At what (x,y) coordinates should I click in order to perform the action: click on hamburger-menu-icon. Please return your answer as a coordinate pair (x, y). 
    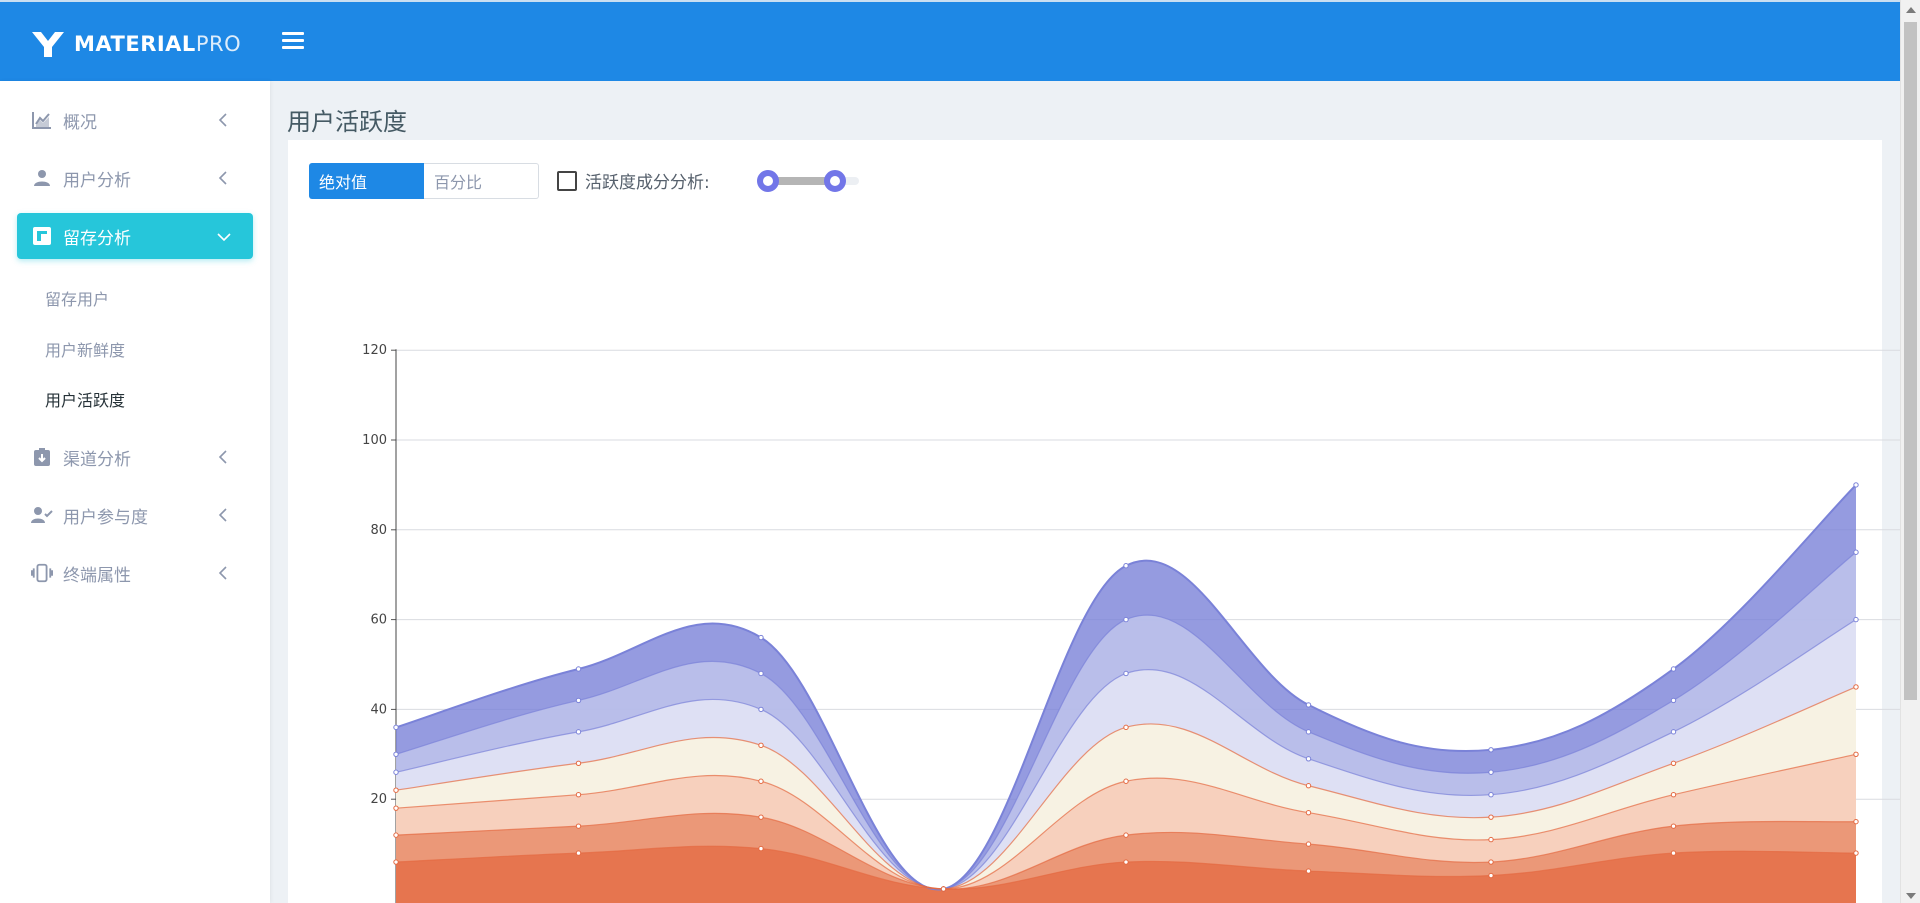
    Looking at the image, I should click on (293, 41).